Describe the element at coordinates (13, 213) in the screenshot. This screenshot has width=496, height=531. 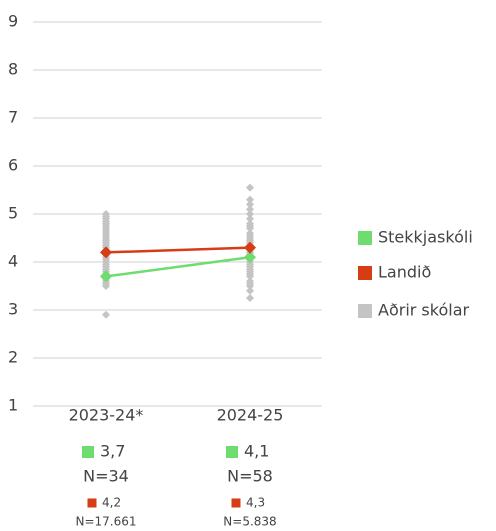
I see `y-tick-label: 5` at that location.